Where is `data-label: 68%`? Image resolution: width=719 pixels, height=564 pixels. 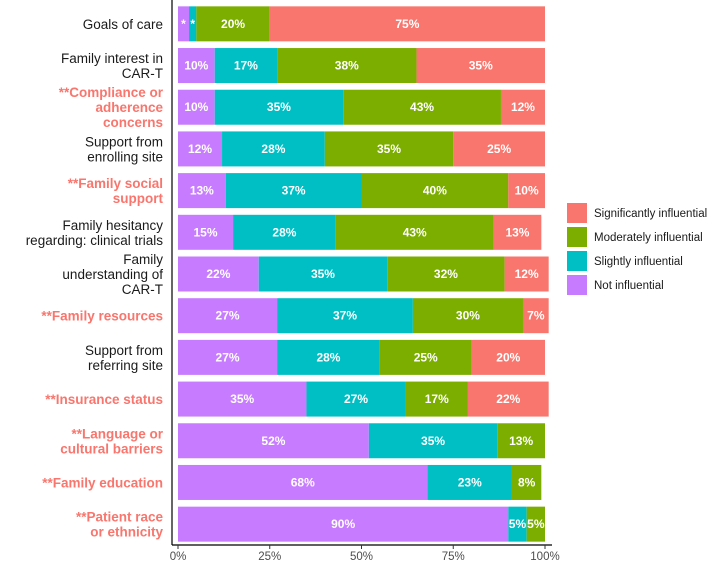
data-label: 68% is located at coordinates (303, 482).